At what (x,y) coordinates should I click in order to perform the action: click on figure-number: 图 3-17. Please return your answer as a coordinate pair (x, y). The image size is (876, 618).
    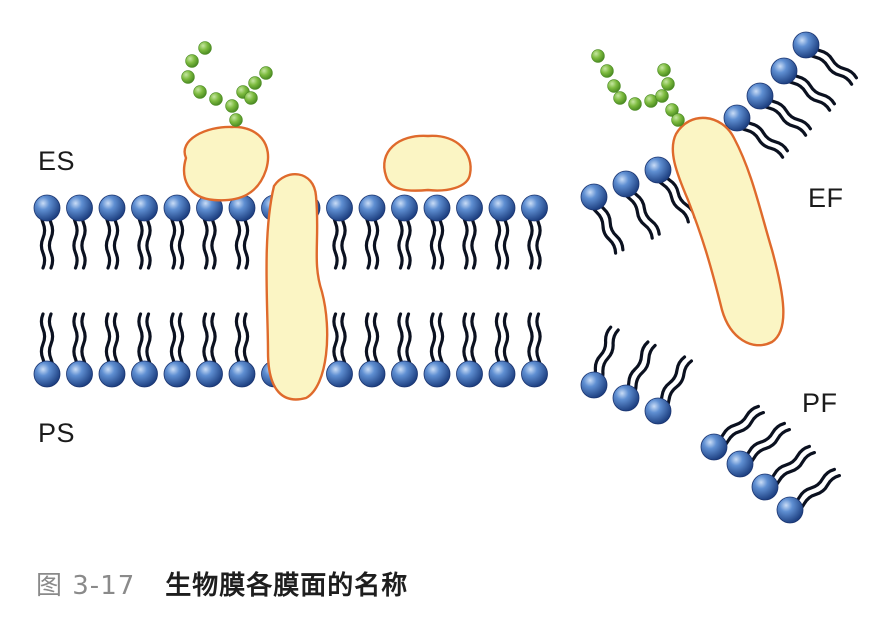
    Looking at the image, I should click on (86, 586).